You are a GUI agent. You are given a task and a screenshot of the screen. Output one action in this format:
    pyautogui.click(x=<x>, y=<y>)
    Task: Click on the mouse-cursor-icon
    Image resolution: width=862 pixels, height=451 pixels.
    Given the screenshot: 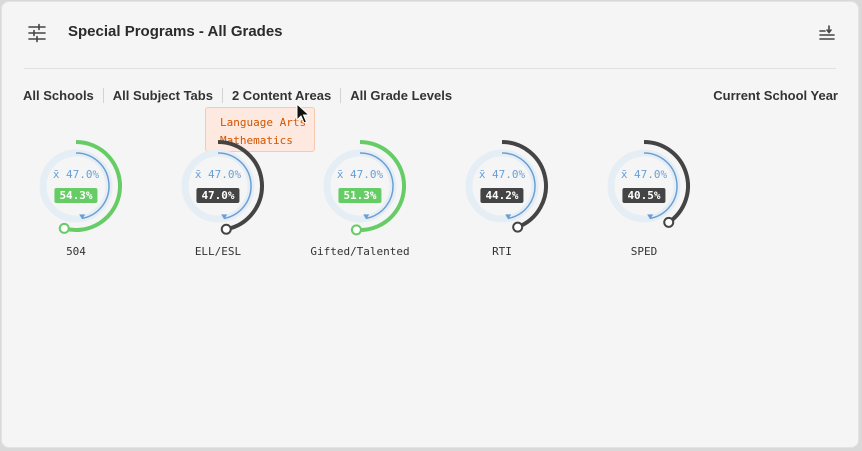 What is the action you would take?
    pyautogui.click(x=303, y=113)
    